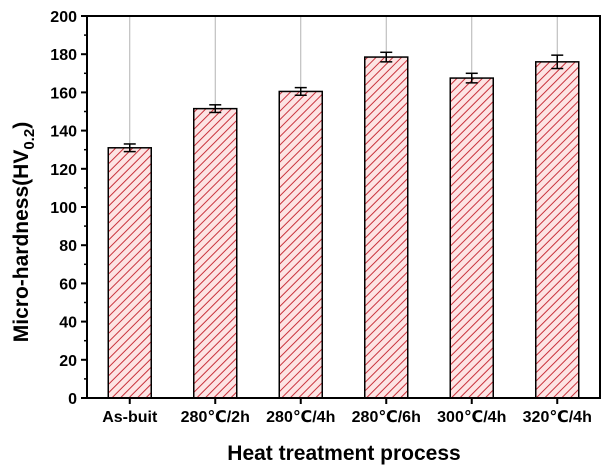  What do you see at coordinates (21, 125) in the screenshot?
I see `y-axis-title-close: )` at bounding box center [21, 125].